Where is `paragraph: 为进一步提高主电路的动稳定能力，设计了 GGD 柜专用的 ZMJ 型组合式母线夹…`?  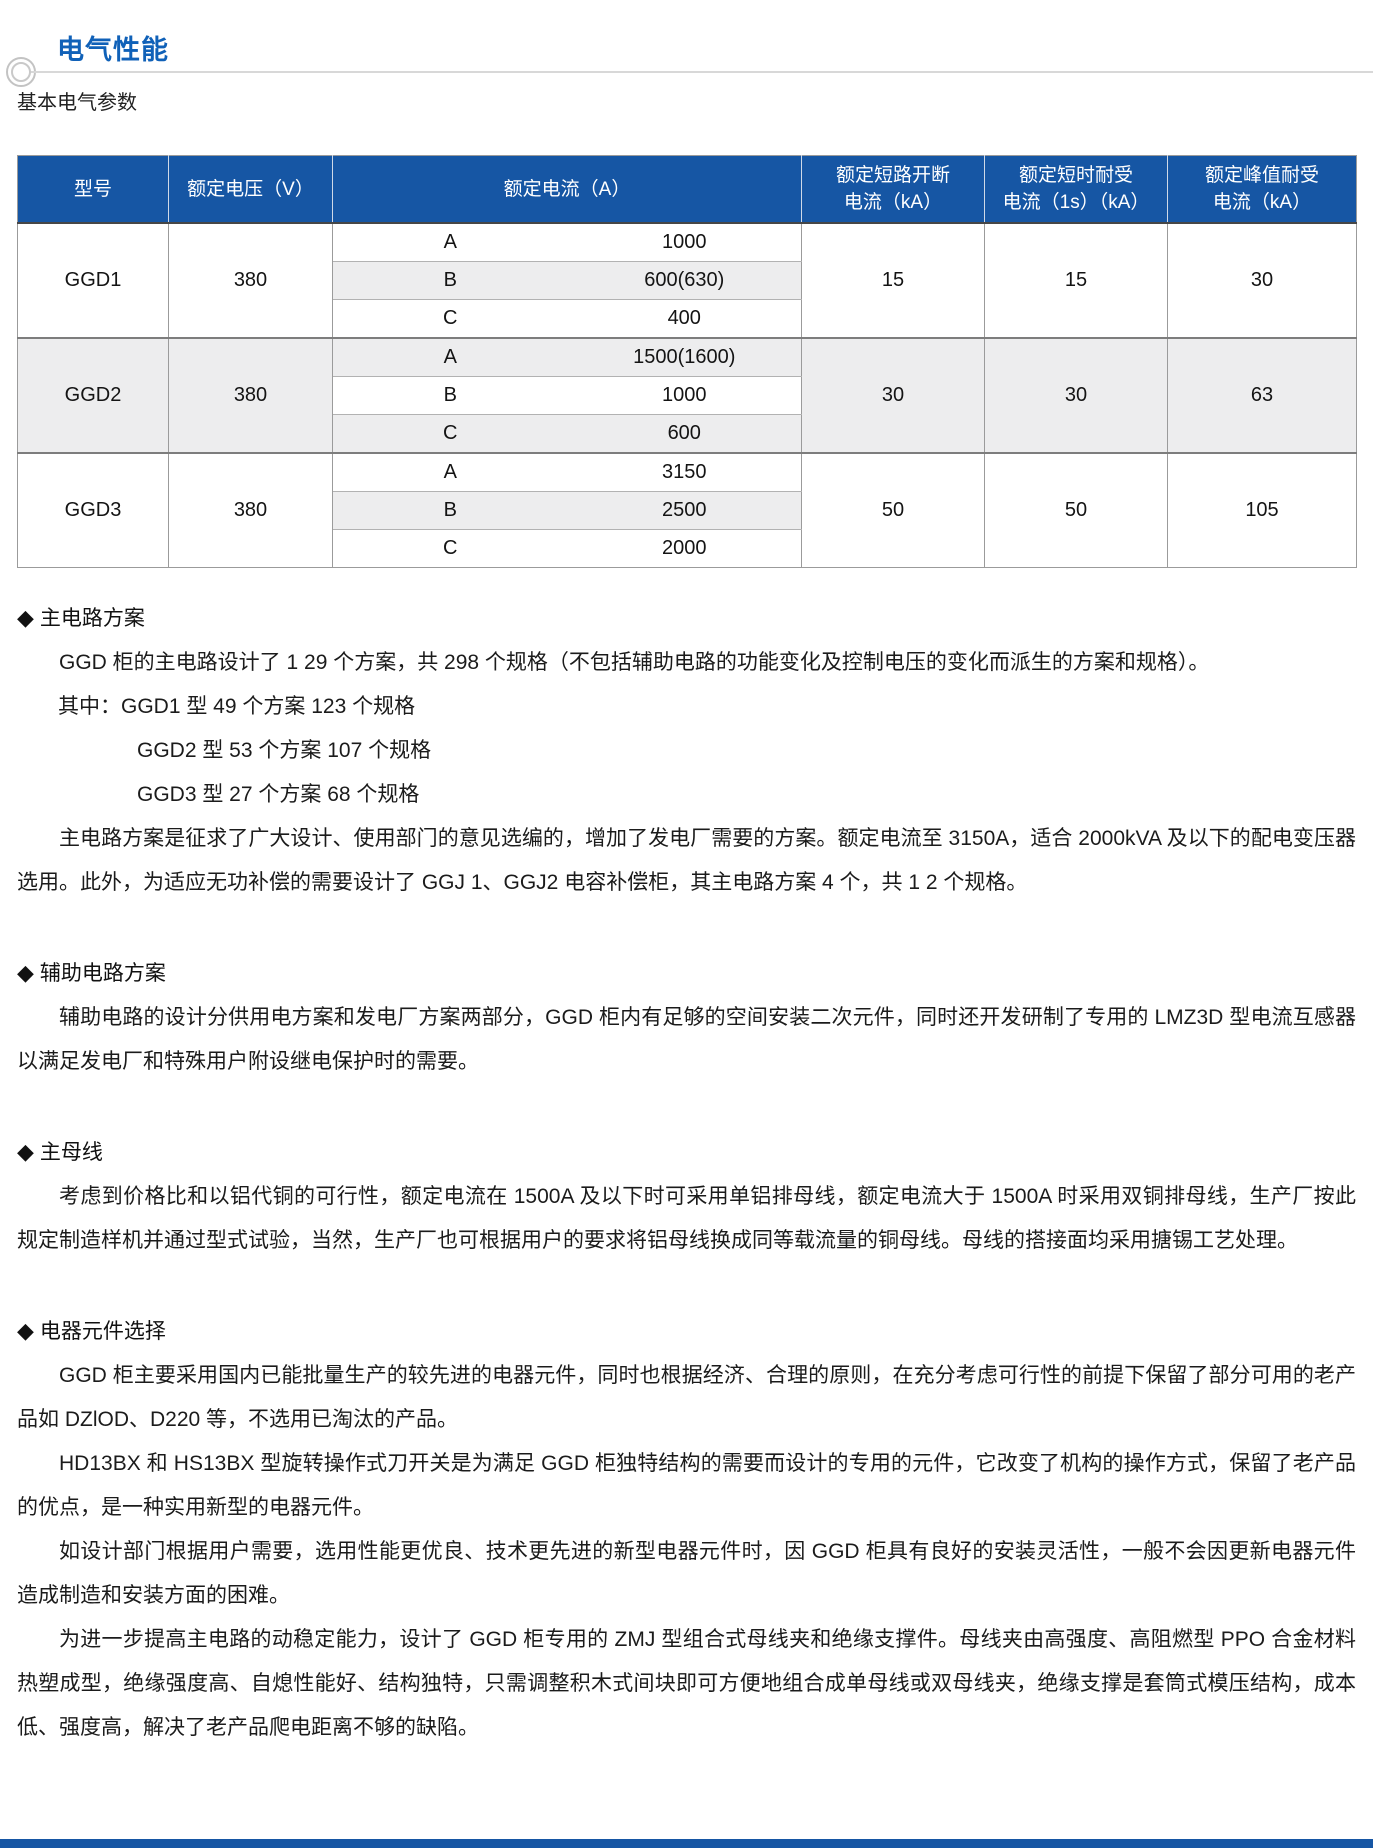 paragraph: 为进一步提高主电路的动稳定能力，设计了 GGD 柜专用的 ZMJ 型组合式母线夹… is located at coordinates (686, 1683).